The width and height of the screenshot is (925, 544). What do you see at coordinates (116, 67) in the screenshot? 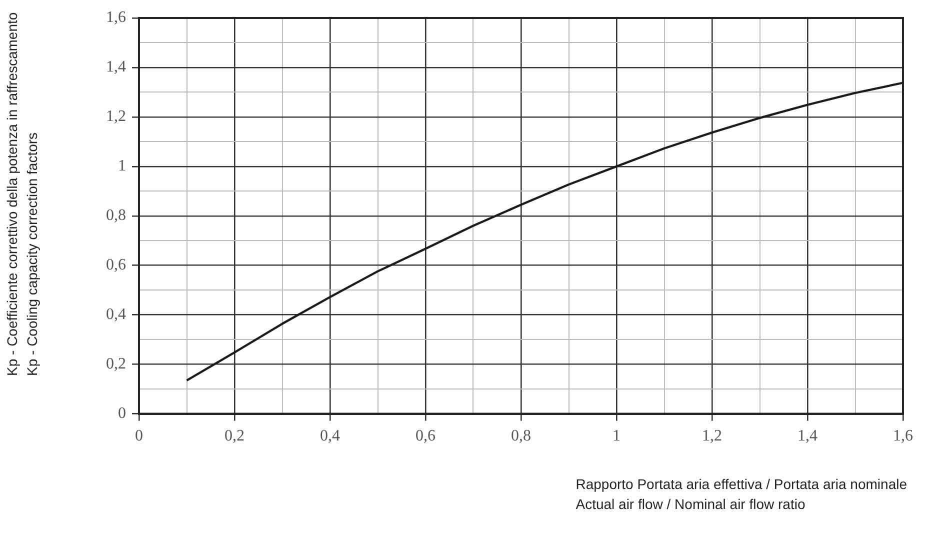
I see `y-tick-label: 1,4` at bounding box center [116, 67].